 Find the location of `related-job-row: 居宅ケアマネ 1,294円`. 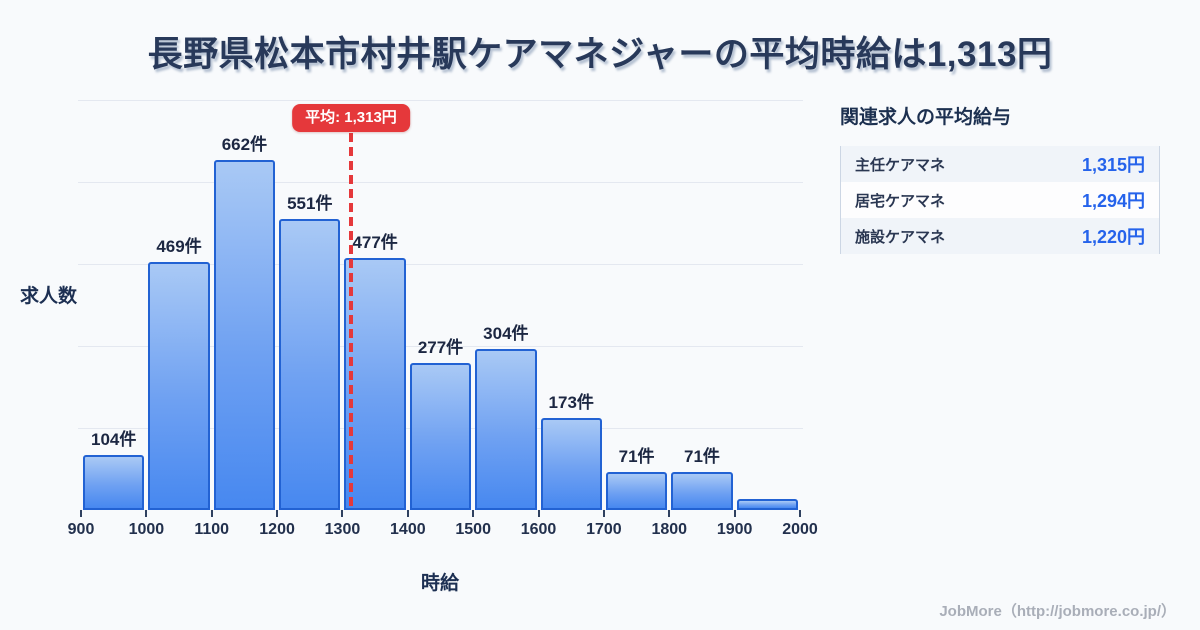

related-job-row: 居宅ケアマネ 1,294円 is located at coordinates (1000, 200).